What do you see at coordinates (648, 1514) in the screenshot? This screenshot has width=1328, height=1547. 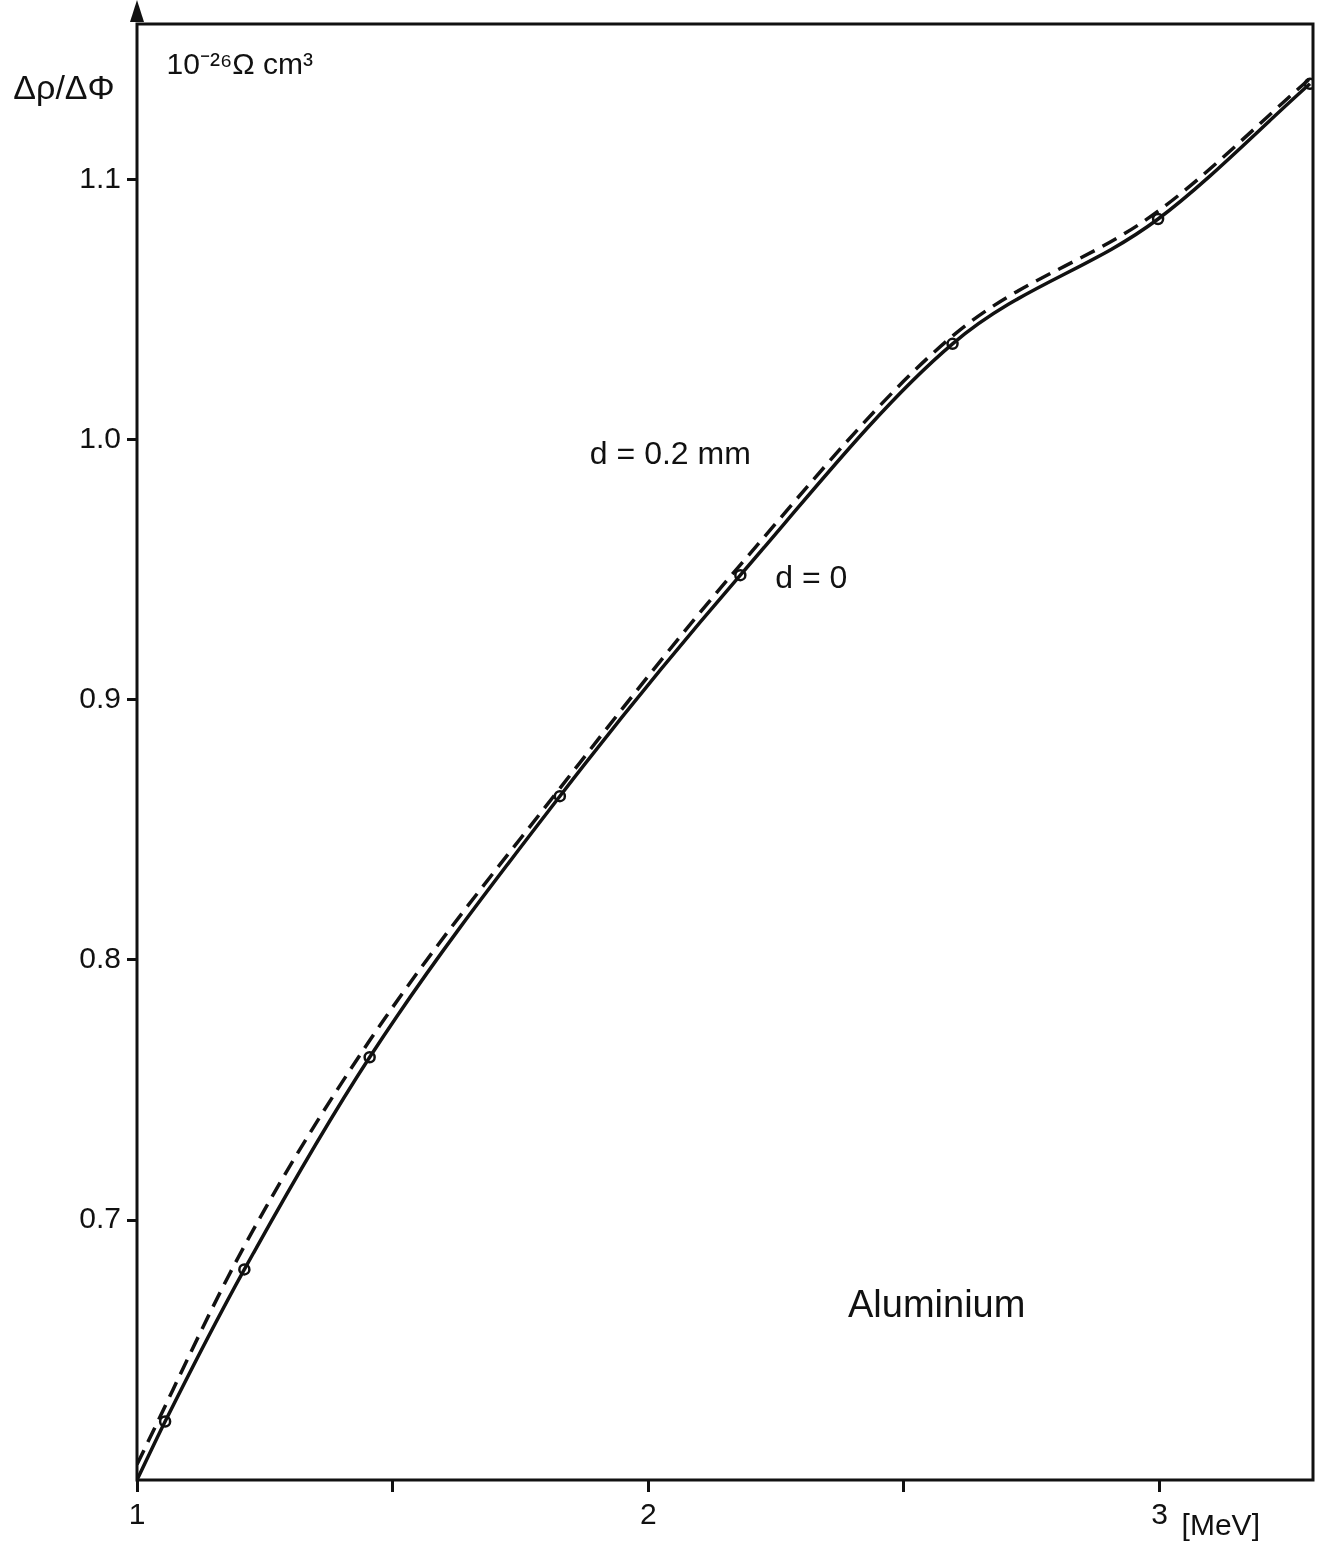 I see `x-tick-label: 2` at bounding box center [648, 1514].